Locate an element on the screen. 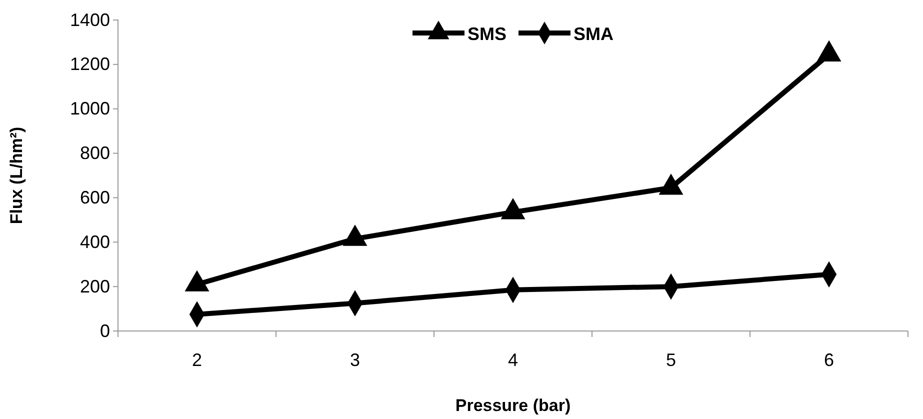 The height and width of the screenshot is (419, 923). y-tick-label: 1000 is located at coordinates (90, 108).